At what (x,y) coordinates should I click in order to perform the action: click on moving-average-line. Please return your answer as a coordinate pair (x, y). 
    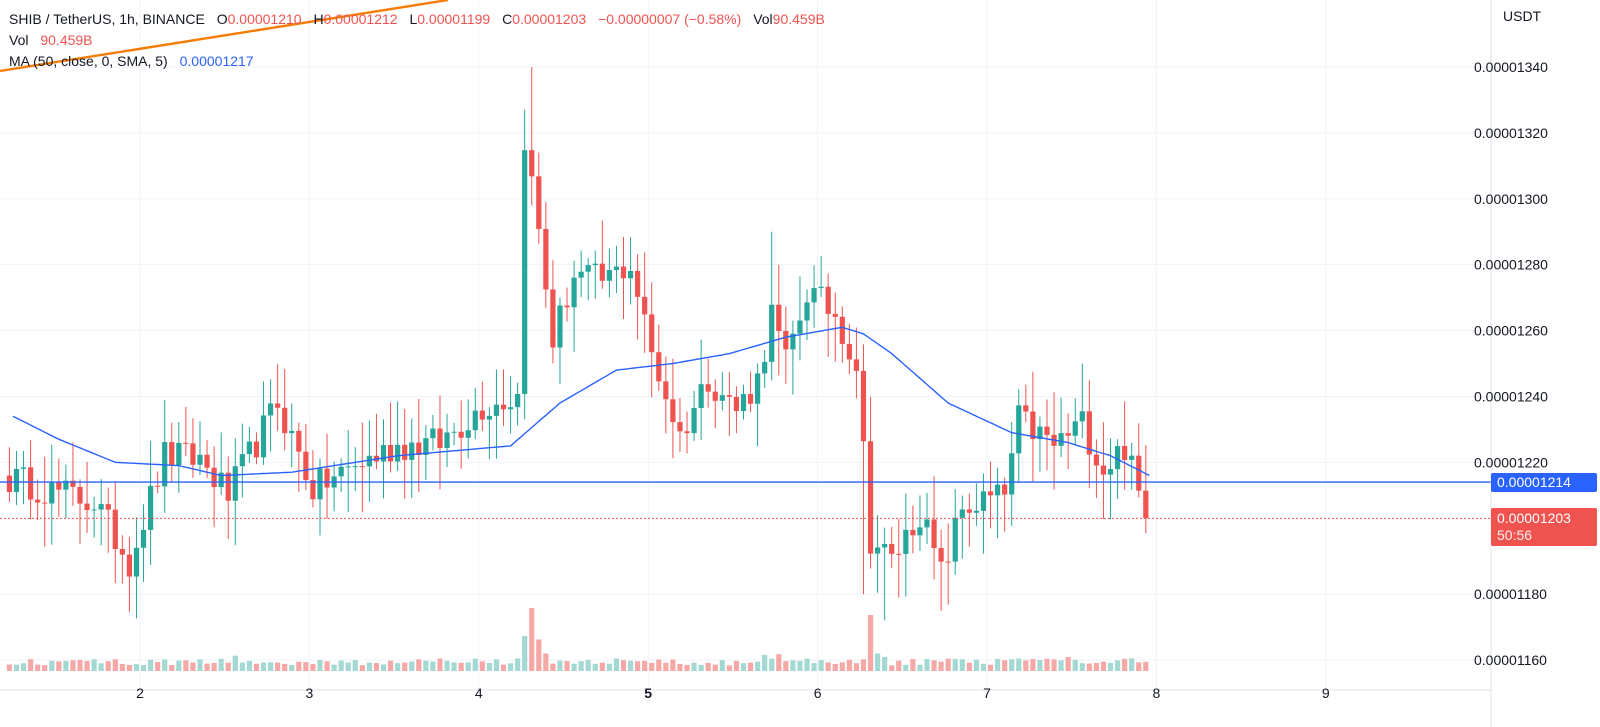
    Looking at the image, I should click on (581, 401).